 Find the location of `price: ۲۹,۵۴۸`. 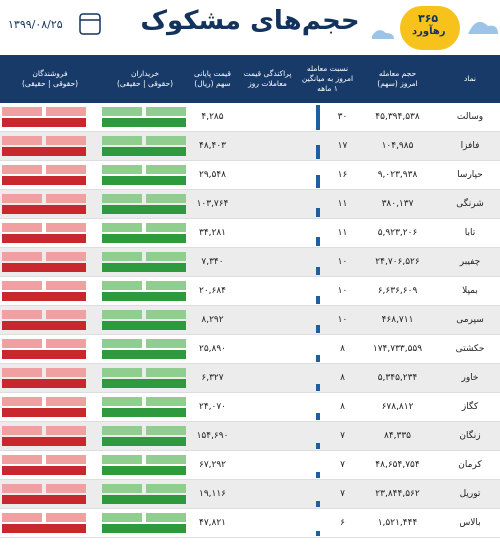

price: ۲۹,۵۴۸ is located at coordinates (212, 175).